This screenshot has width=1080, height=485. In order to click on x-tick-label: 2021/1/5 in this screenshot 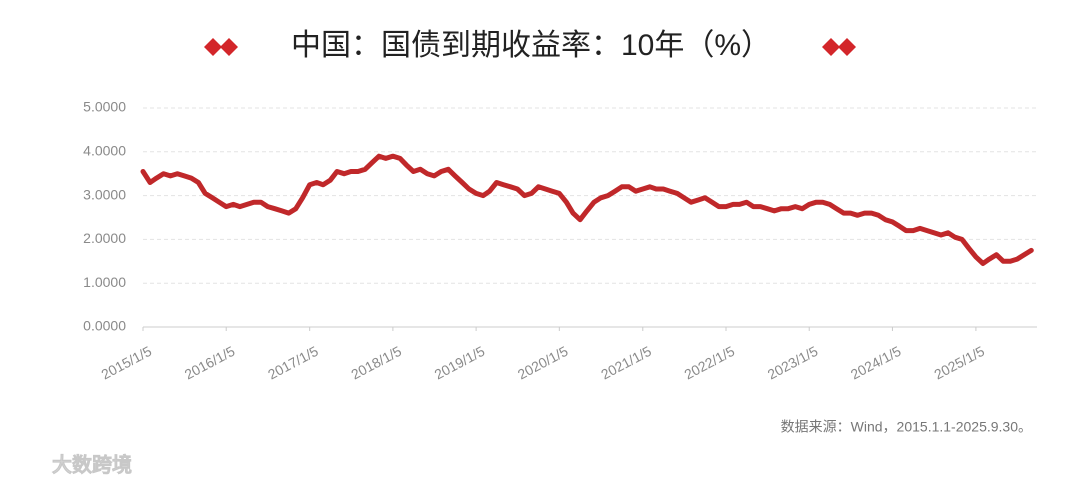, I will do `click(626, 363)`.